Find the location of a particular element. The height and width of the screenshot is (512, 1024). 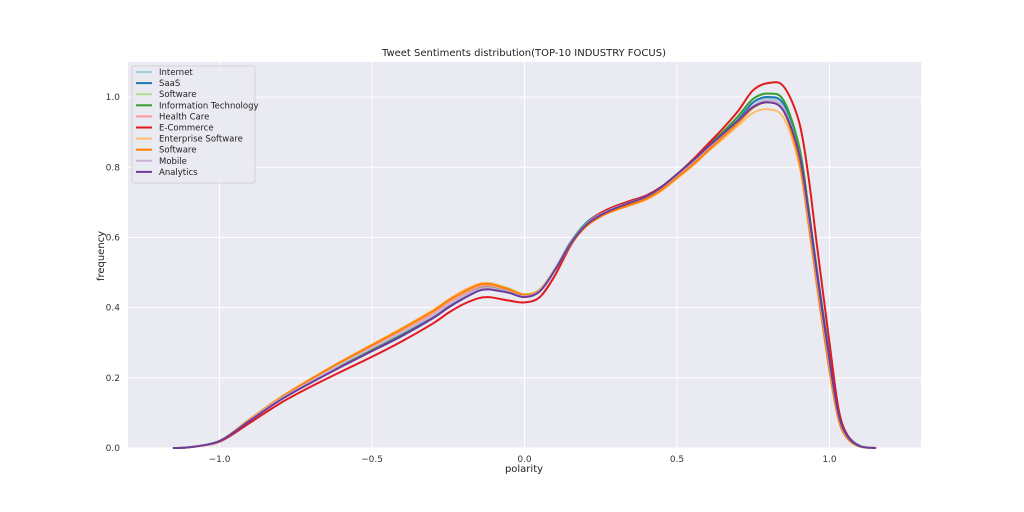

legend-box is located at coordinates (193, 124).